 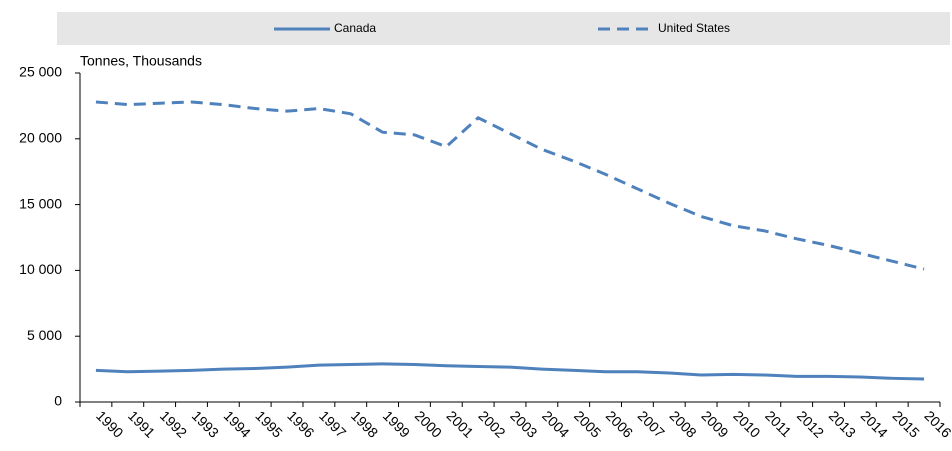 What do you see at coordinates (874, 423) in the screenshot?
I see `x-tick-label: 2014` at bounding box center [874, 423].